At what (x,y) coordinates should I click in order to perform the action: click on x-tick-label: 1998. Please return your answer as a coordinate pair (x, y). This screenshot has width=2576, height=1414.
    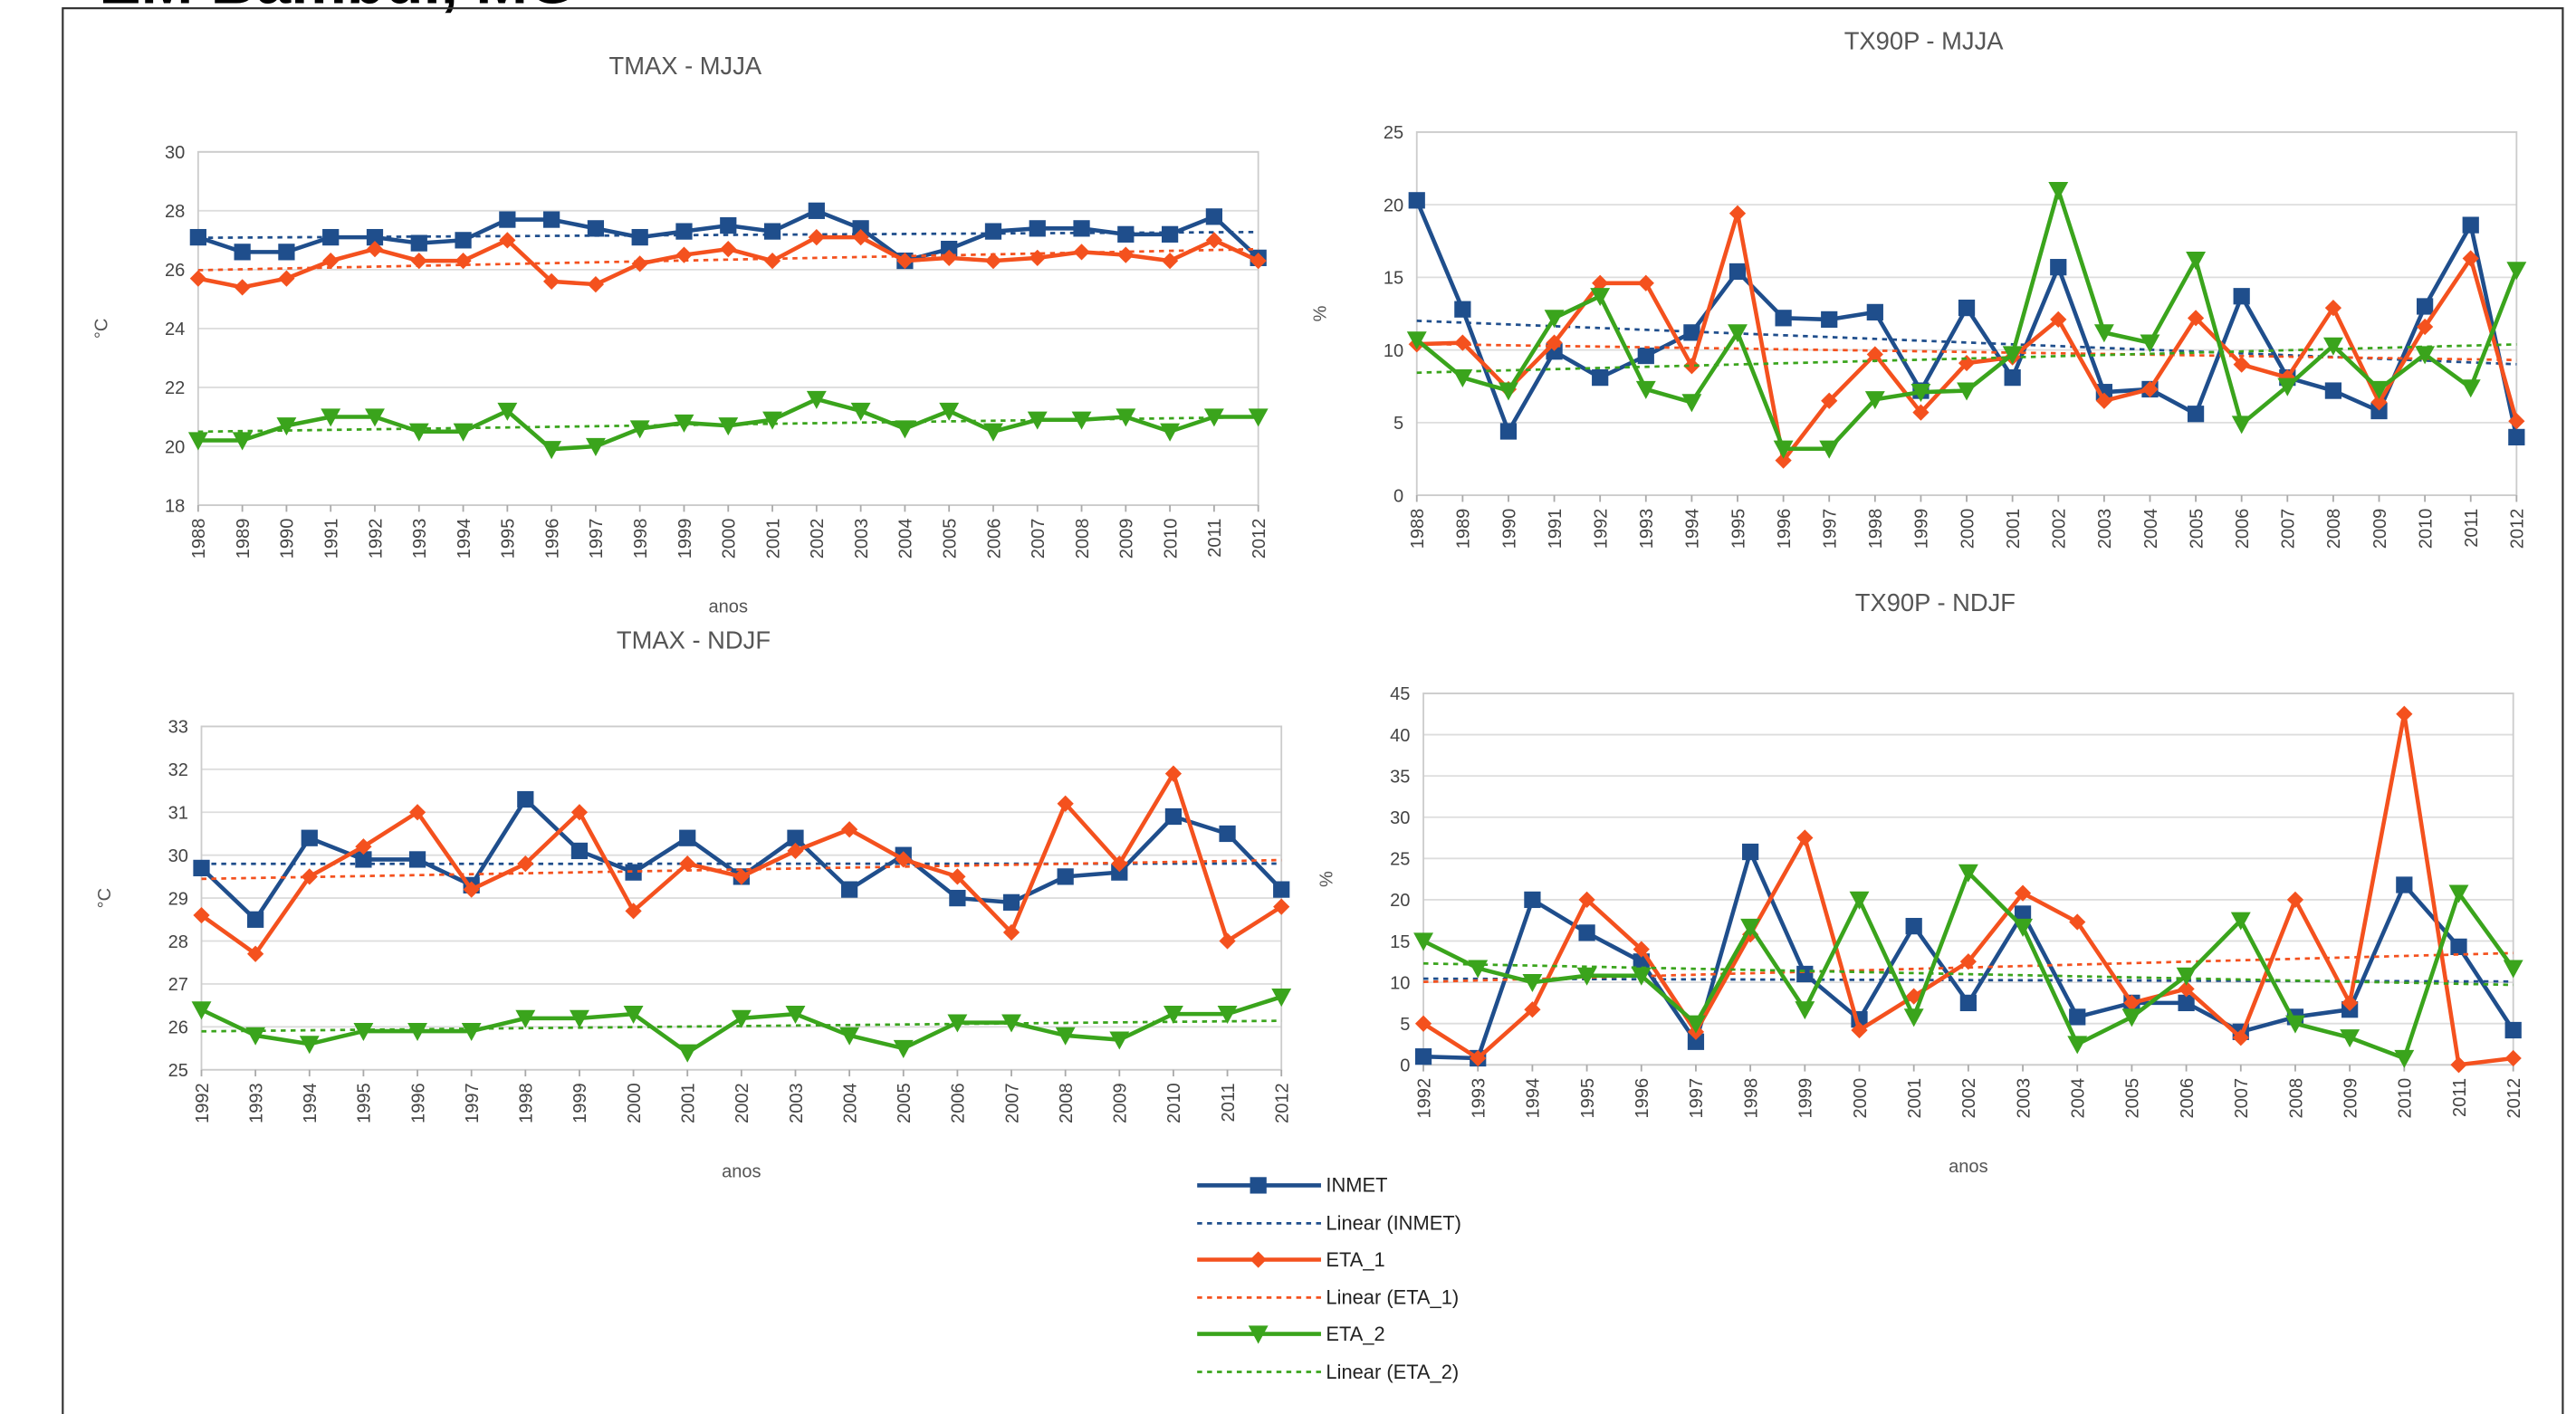
    Looking at the image, I should click on (1876, 529).